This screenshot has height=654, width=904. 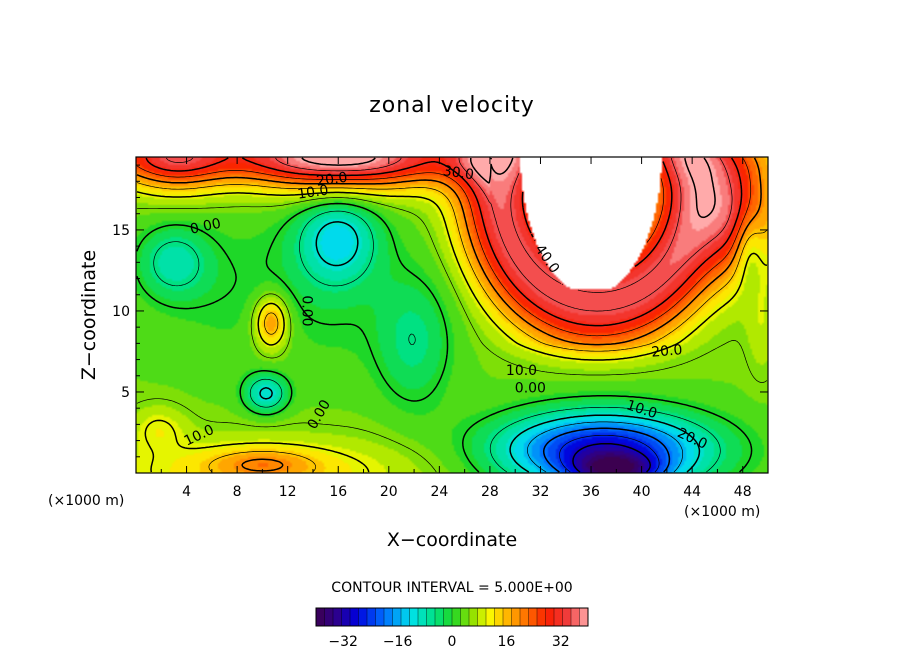 What do you see at coordinates (452, 628) in the screenshot?
I see `colorbar: −32 −16 0 16 32` at bounding box center [452, 628].